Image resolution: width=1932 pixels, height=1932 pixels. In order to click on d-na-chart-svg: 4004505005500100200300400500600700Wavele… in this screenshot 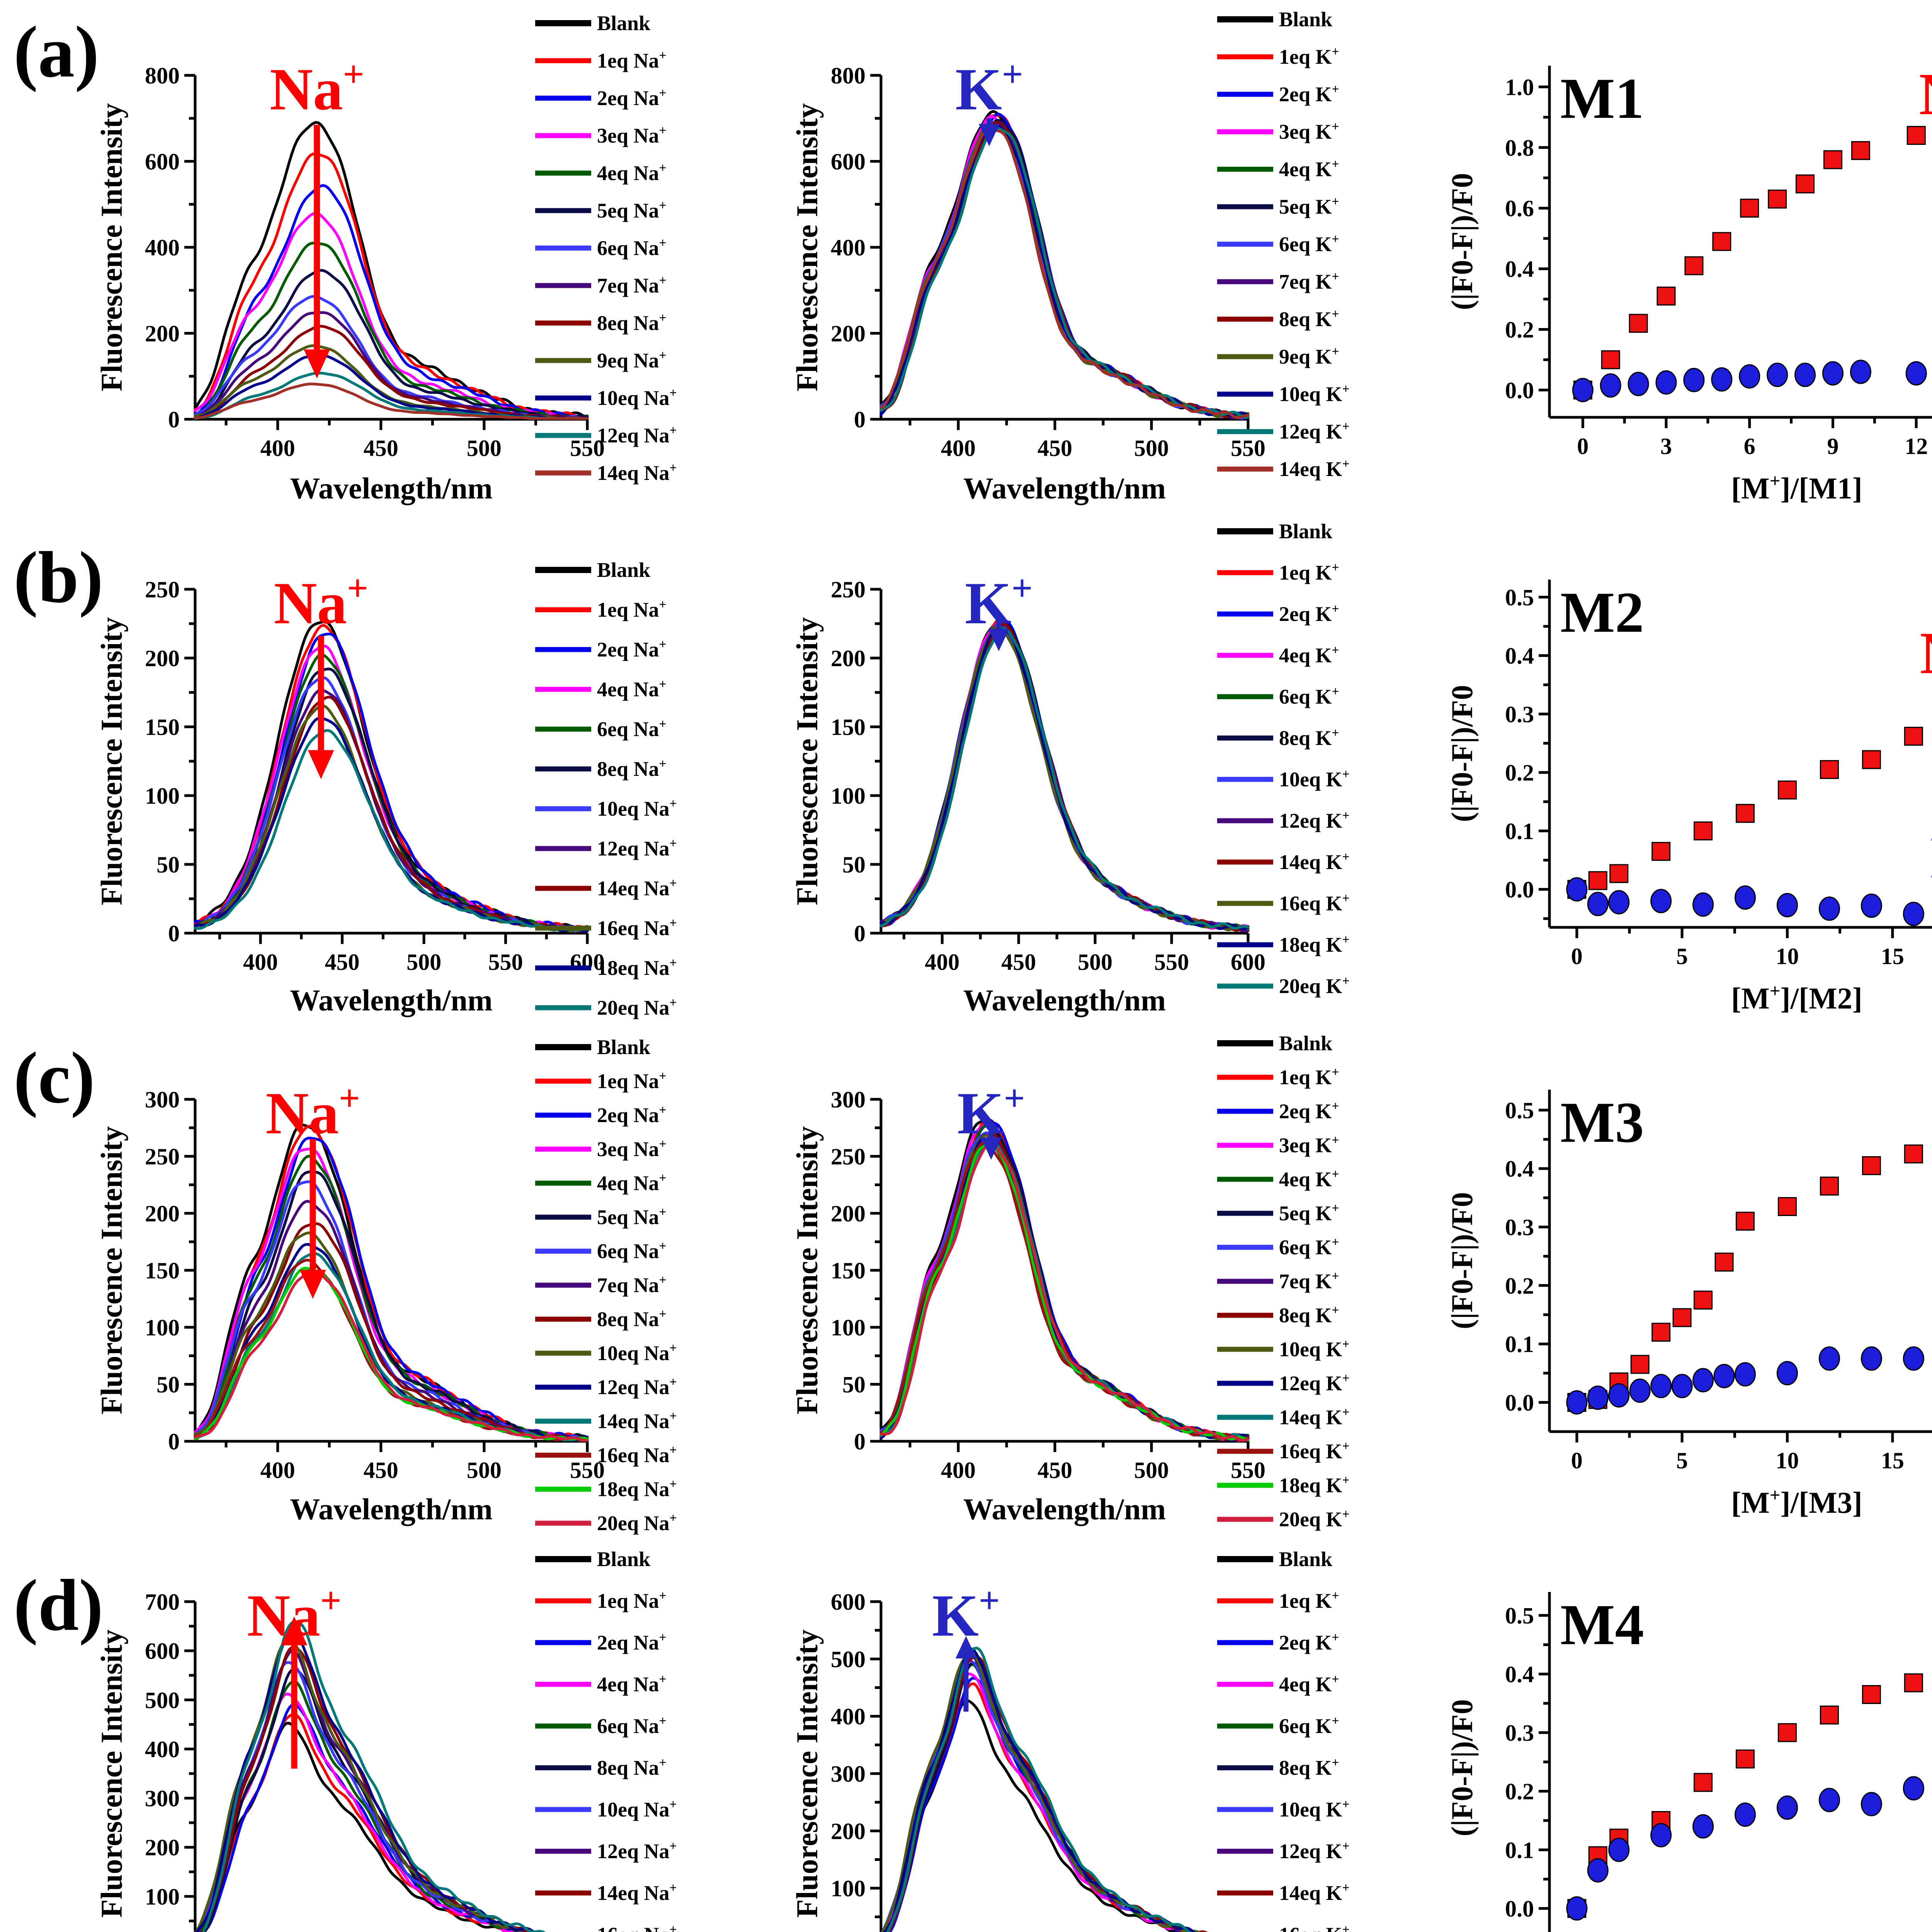, I will do `click(386, 1740)`.